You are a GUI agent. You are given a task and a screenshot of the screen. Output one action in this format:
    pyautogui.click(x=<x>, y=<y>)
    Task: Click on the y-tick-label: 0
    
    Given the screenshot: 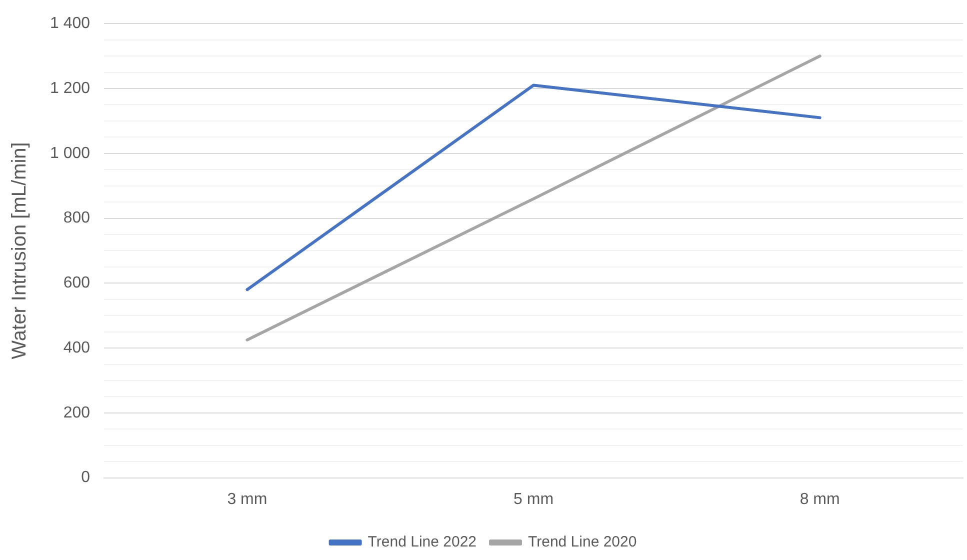 What is the action you would take?
    pyautogui.click(x=85, y=477)
    